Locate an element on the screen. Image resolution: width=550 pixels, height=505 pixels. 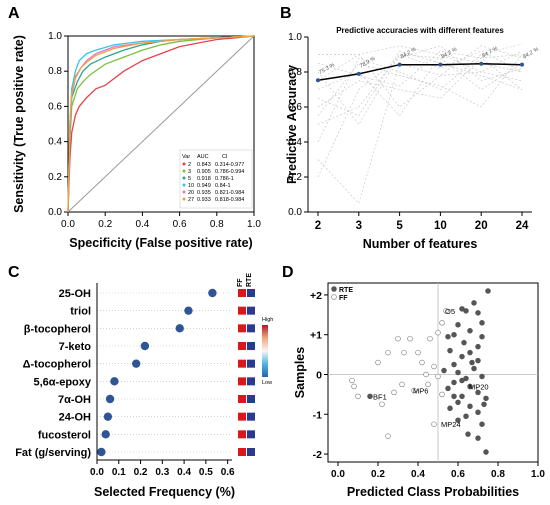
y-tick-label: 0.2 is located at coordinates (55, 177).